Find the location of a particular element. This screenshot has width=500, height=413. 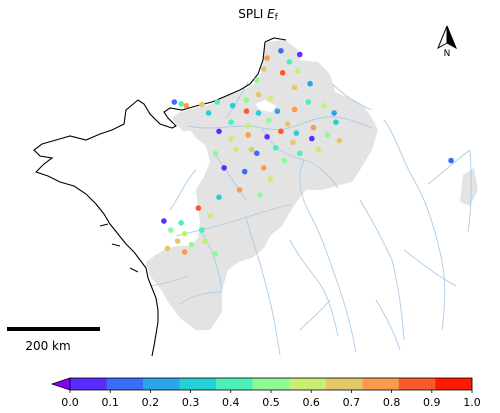

title-variable: E is located at coordinates (271, 14).